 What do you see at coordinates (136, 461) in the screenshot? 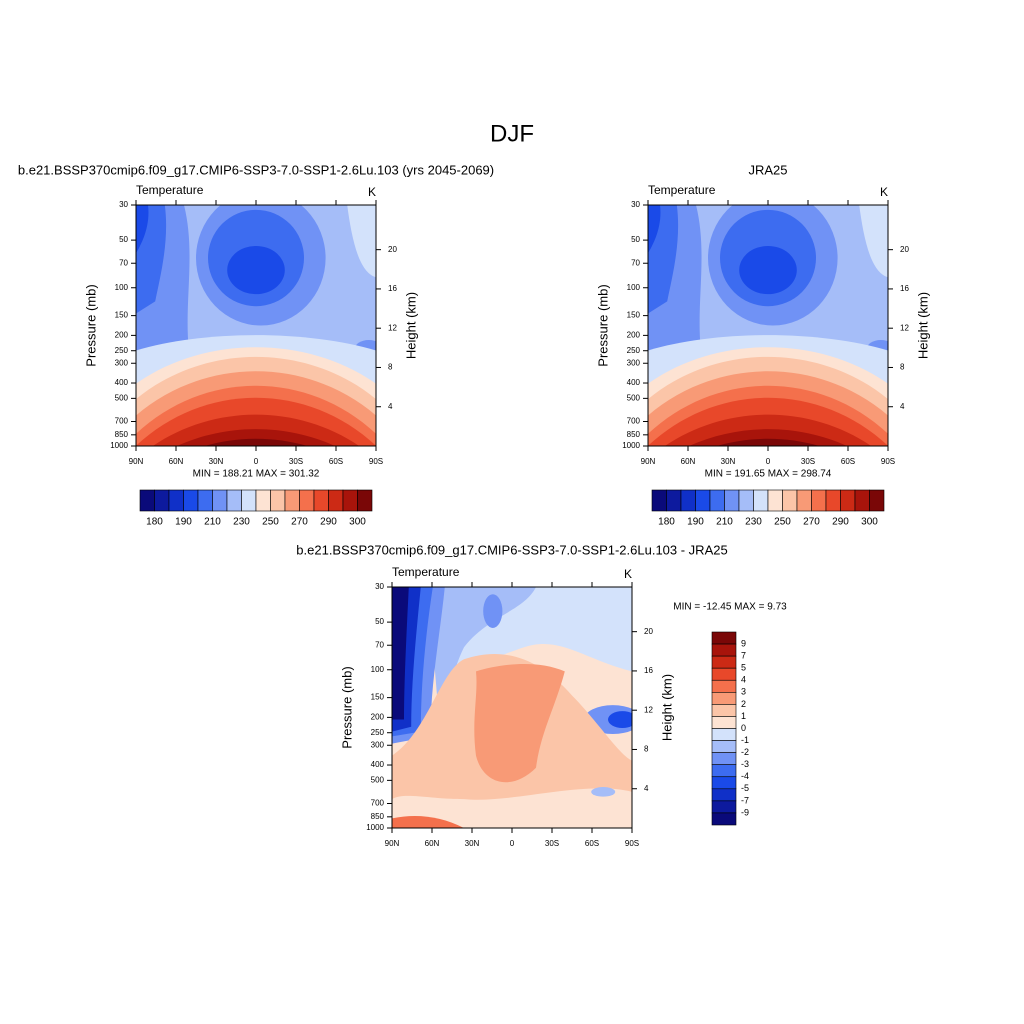
I see `x-tick-label: 90N` at bounding box center [136, 461].